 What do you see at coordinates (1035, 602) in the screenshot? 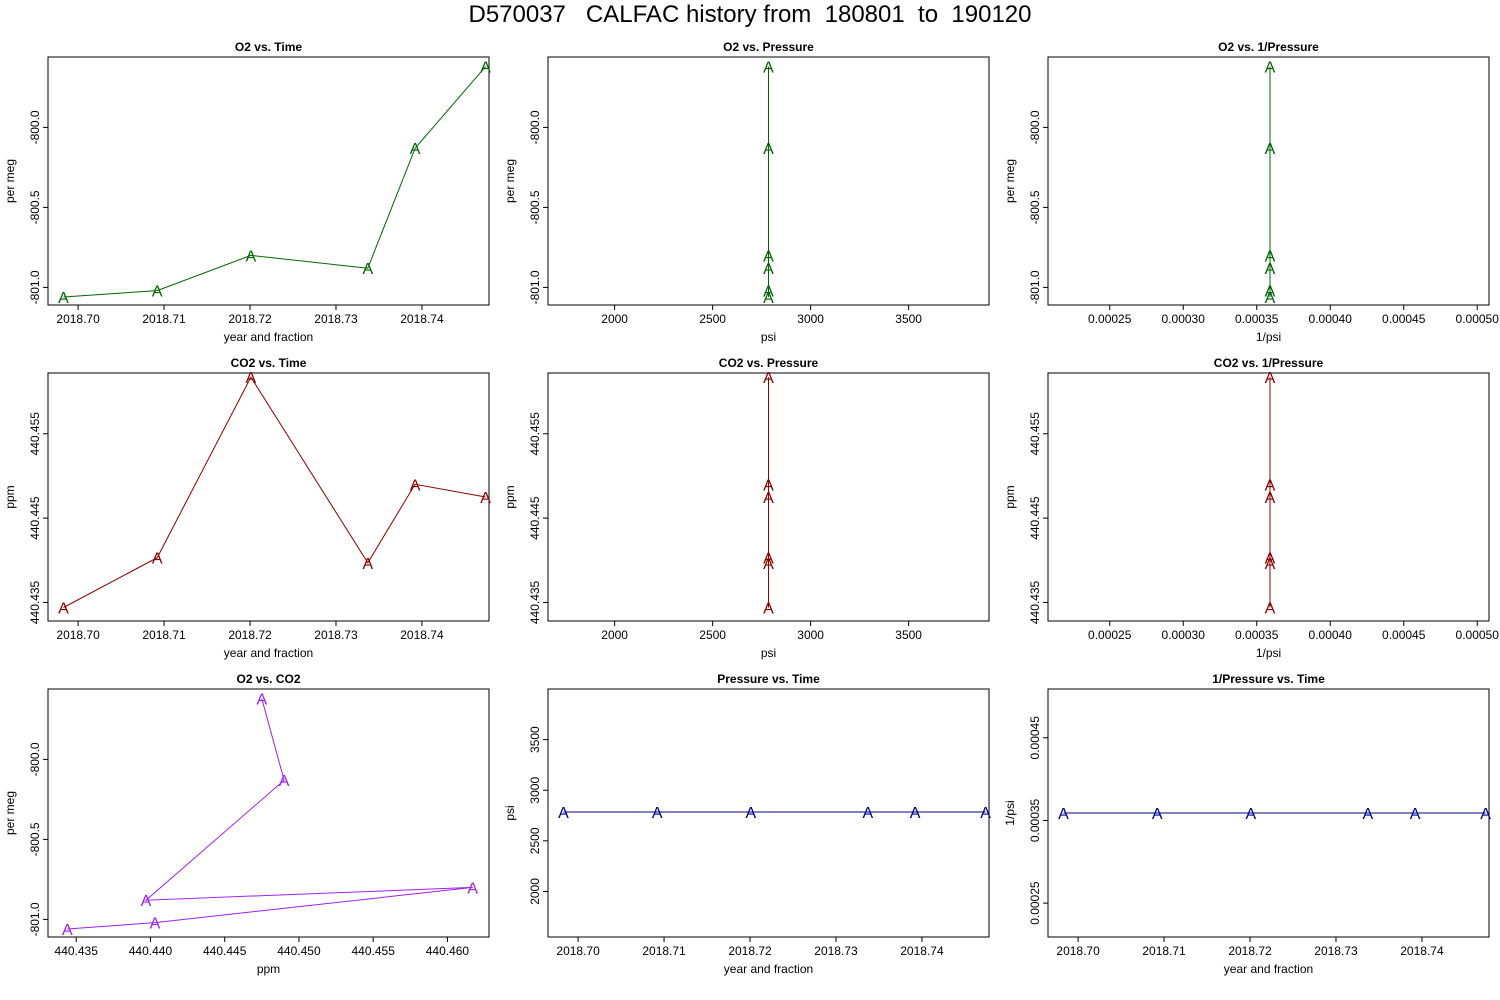
I see `y-tick-label: 440.435` at bounding box center [1035, 602].